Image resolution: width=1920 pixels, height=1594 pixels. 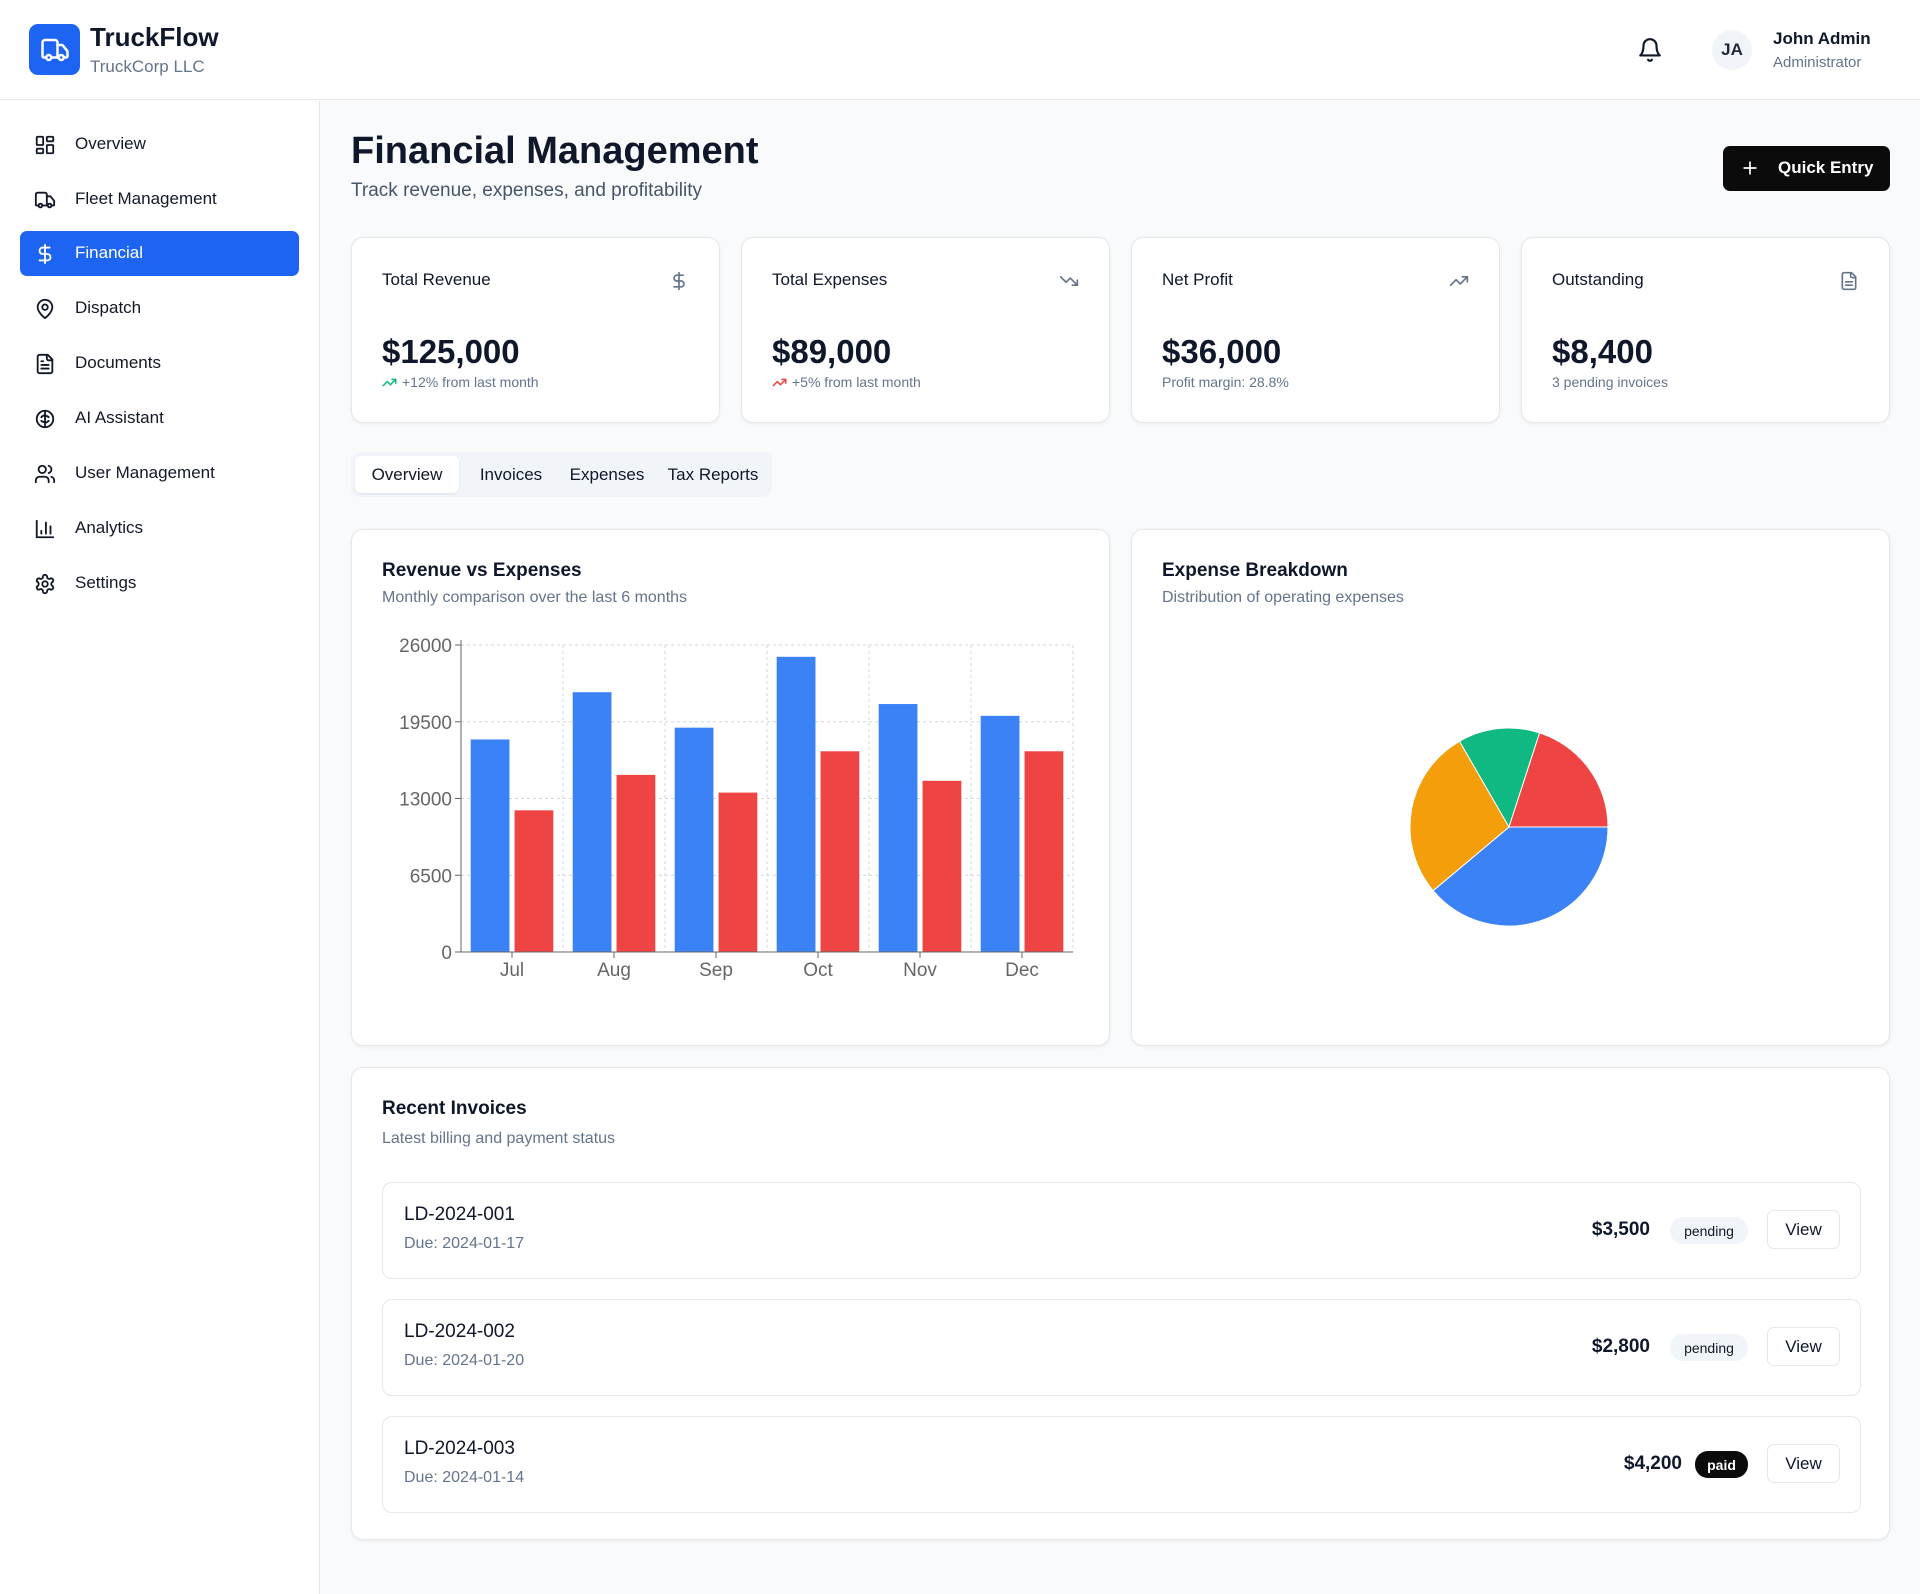 I want to click on y-tick-label: 0, so click(x=446, y=953).